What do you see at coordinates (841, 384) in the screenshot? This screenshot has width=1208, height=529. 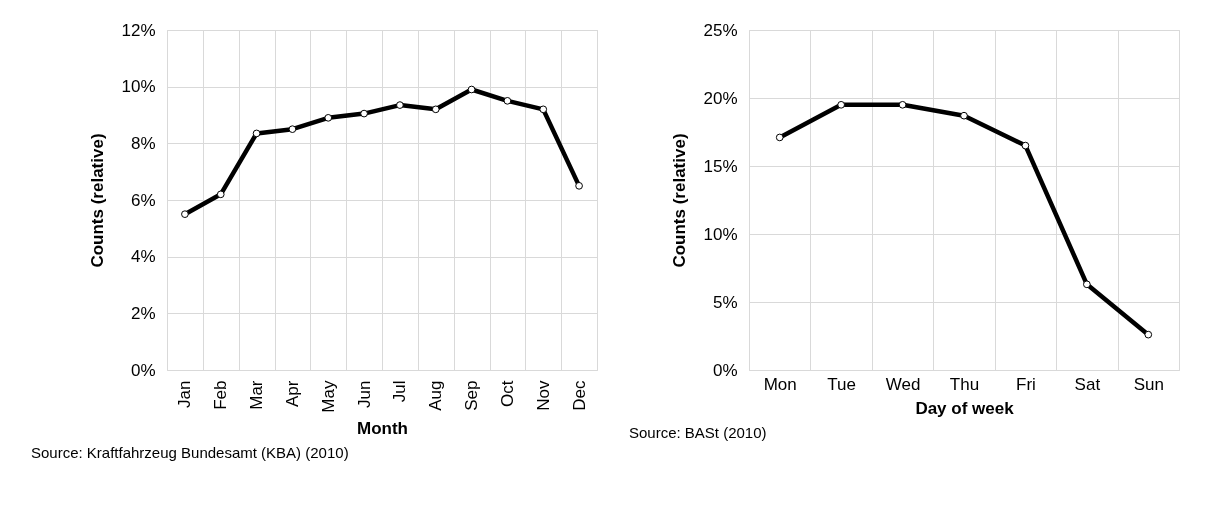 I see `x-tick-label: Tue` at bounding box center [841, 384].